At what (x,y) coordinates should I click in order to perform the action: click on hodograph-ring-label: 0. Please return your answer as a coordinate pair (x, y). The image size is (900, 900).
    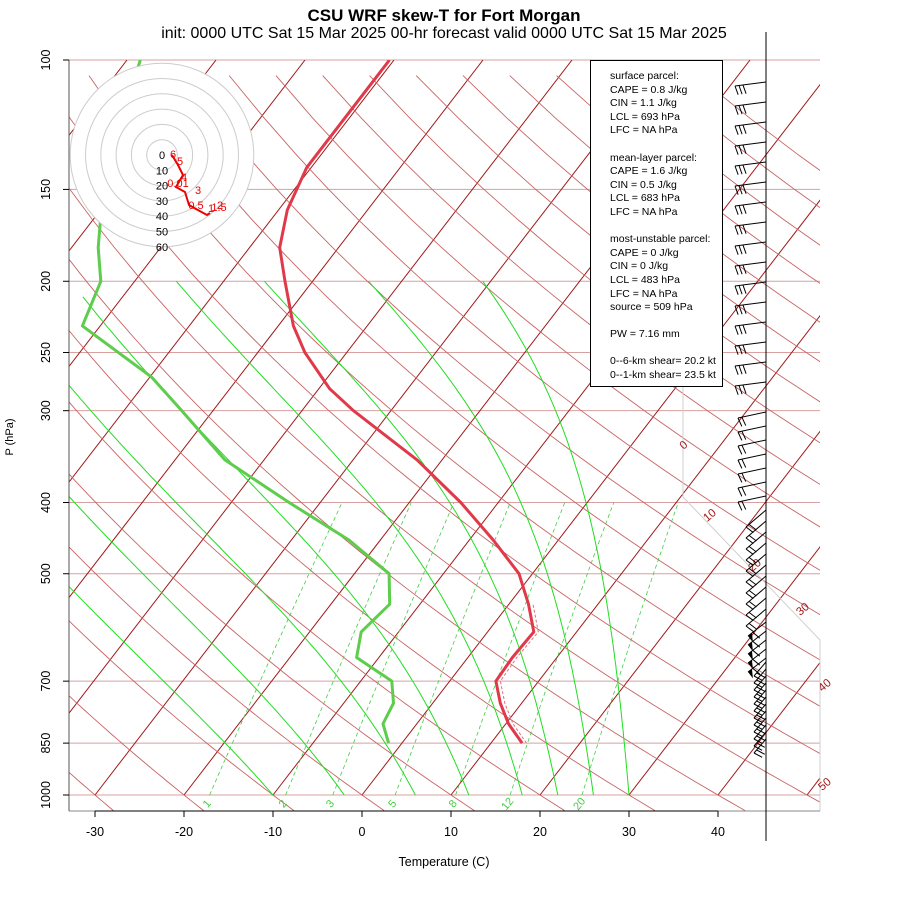
    Looking at the image, I should click on (162, 156).